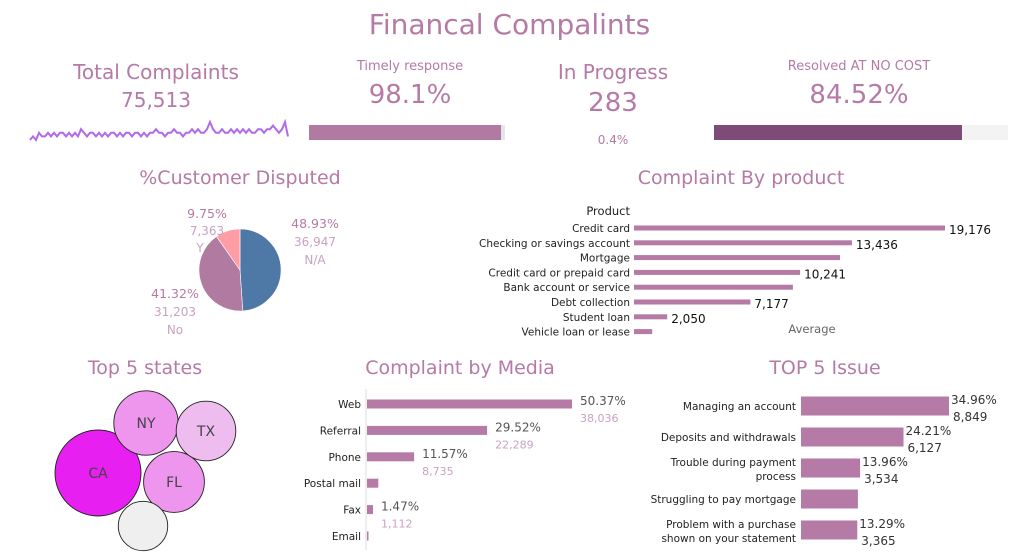 The image size is (1019, 559). What do you see at coordinates (554, 244) in the screenshot?
I see `product-label-1: Checking or savings account` at bounding box center [554, 244].